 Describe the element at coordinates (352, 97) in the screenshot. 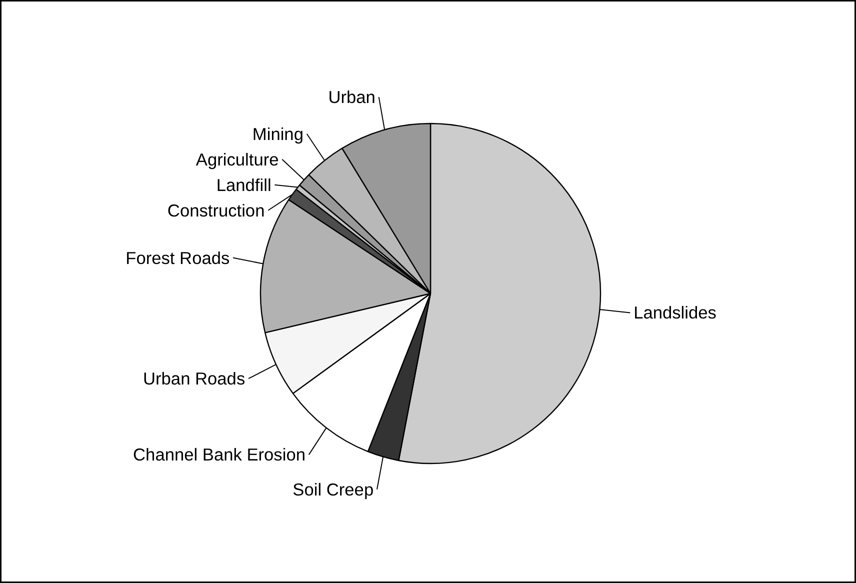

I see `slice-label: Urban` at that location.